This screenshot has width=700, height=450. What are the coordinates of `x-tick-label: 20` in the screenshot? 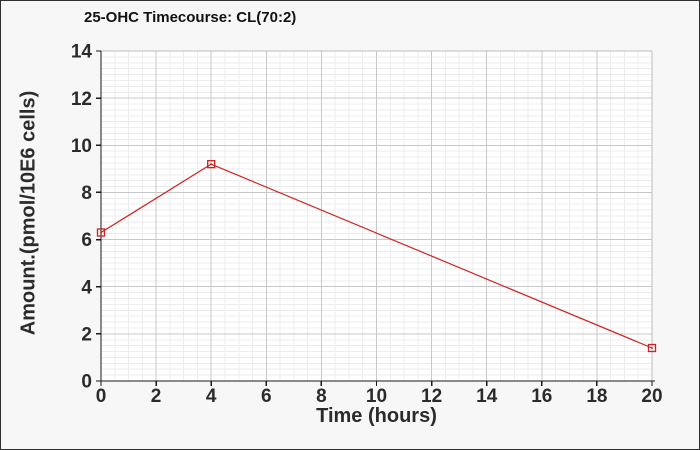 It's located at (651, 396).